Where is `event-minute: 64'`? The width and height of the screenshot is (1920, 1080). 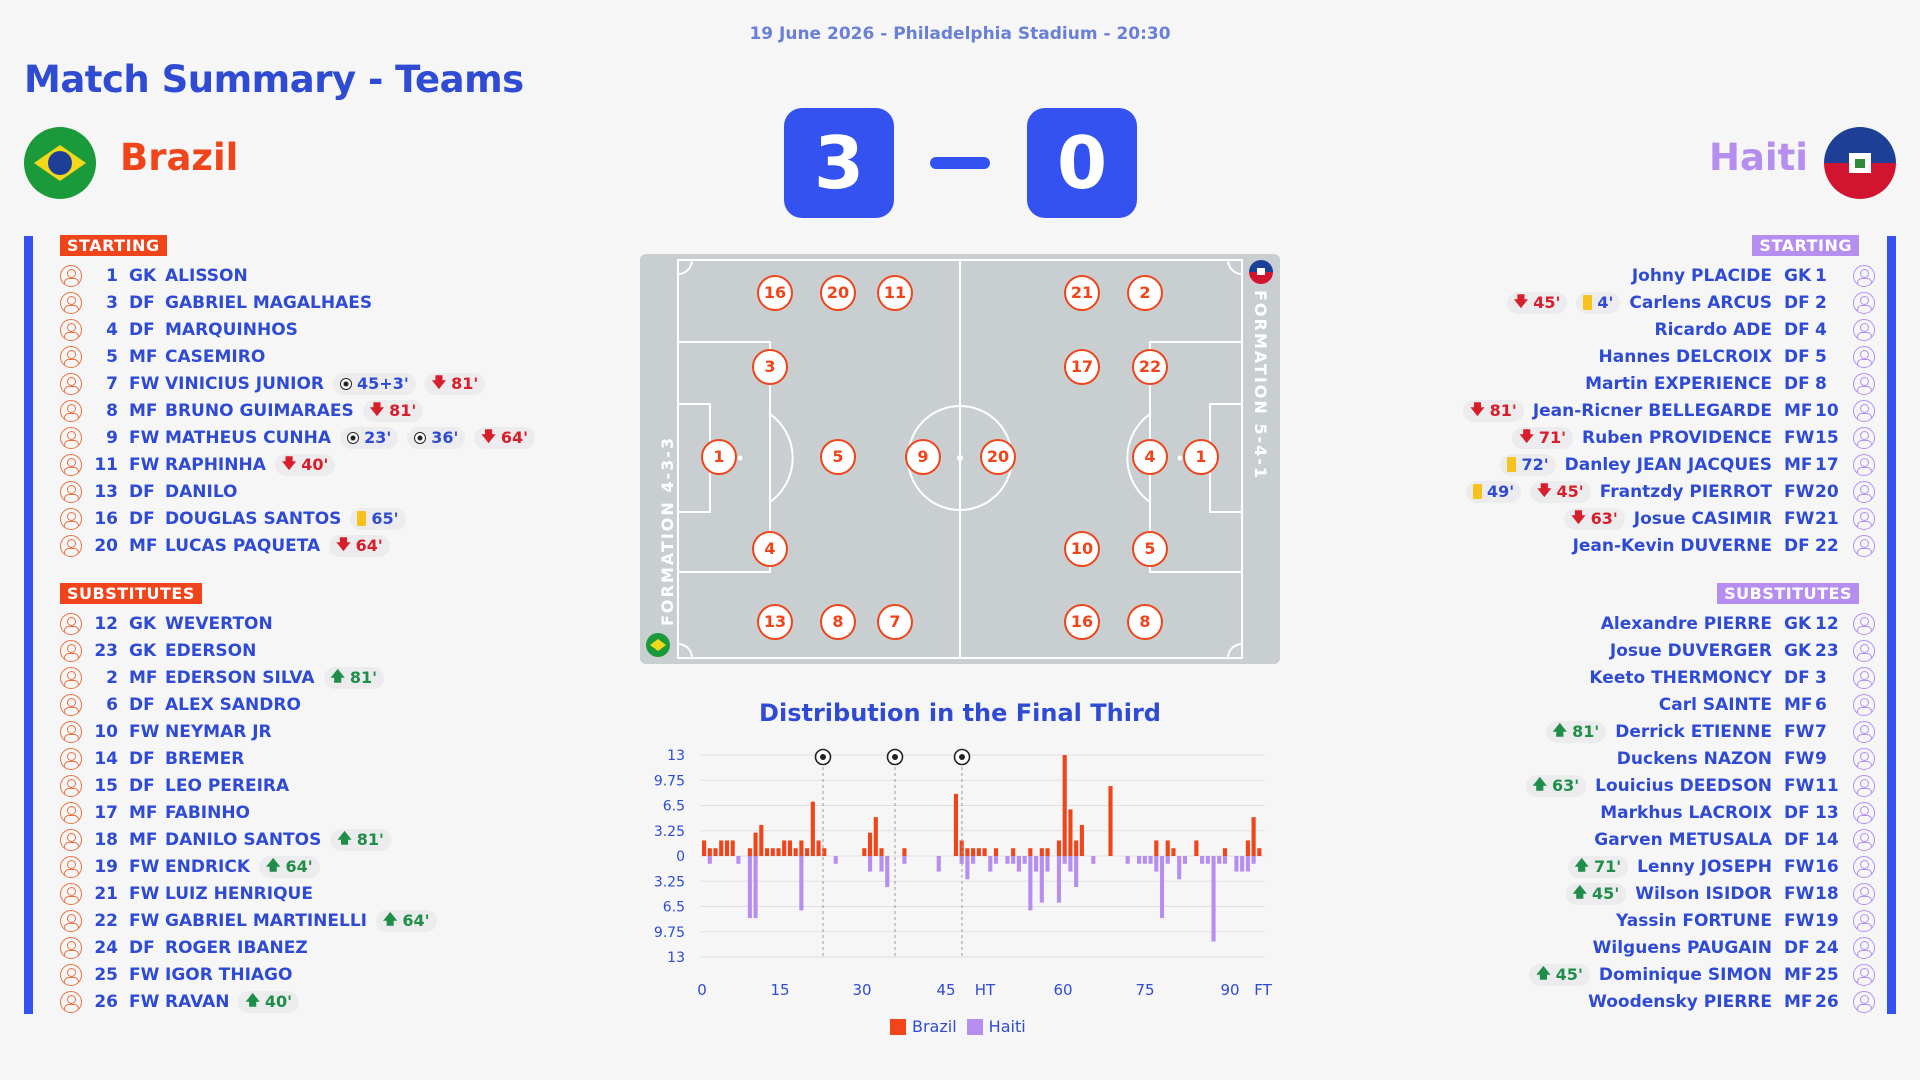
event-minute: 64' is located at coordinates (299, 866).